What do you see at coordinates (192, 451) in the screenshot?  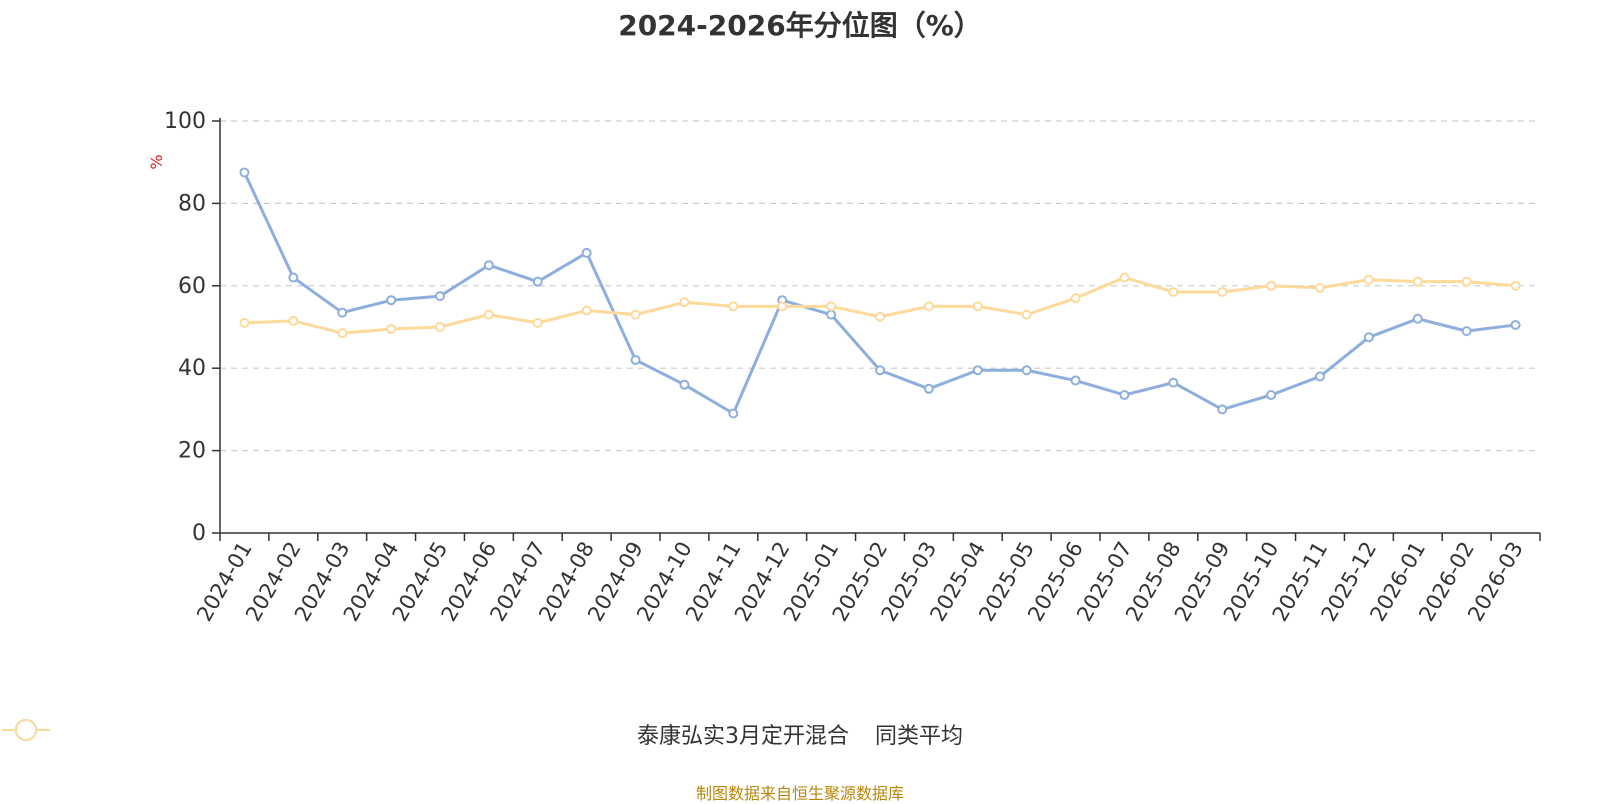 I see `y-tick-label: 20` at bounding box center [192, 451].